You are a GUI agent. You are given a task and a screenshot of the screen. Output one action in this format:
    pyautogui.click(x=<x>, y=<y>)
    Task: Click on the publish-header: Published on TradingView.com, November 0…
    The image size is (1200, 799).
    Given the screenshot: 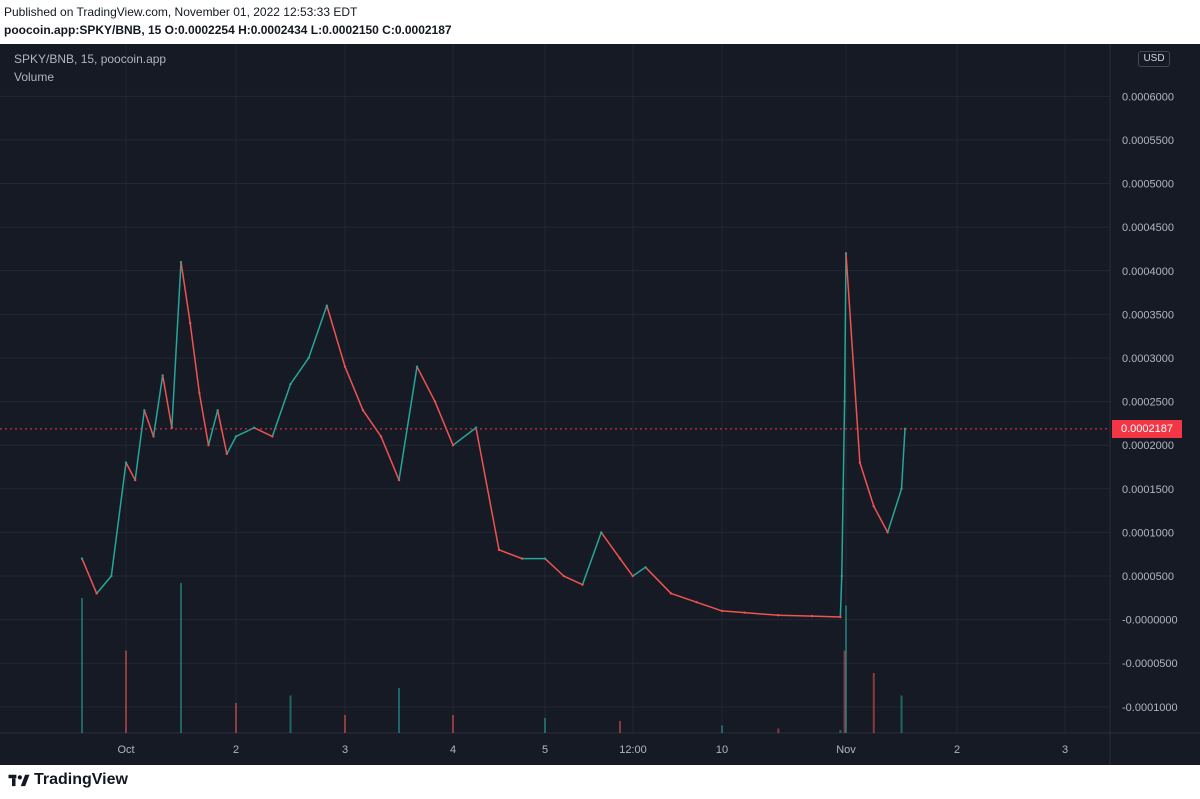 What is the action you would take?
    pyautogui.click(x=600, y=22)
    